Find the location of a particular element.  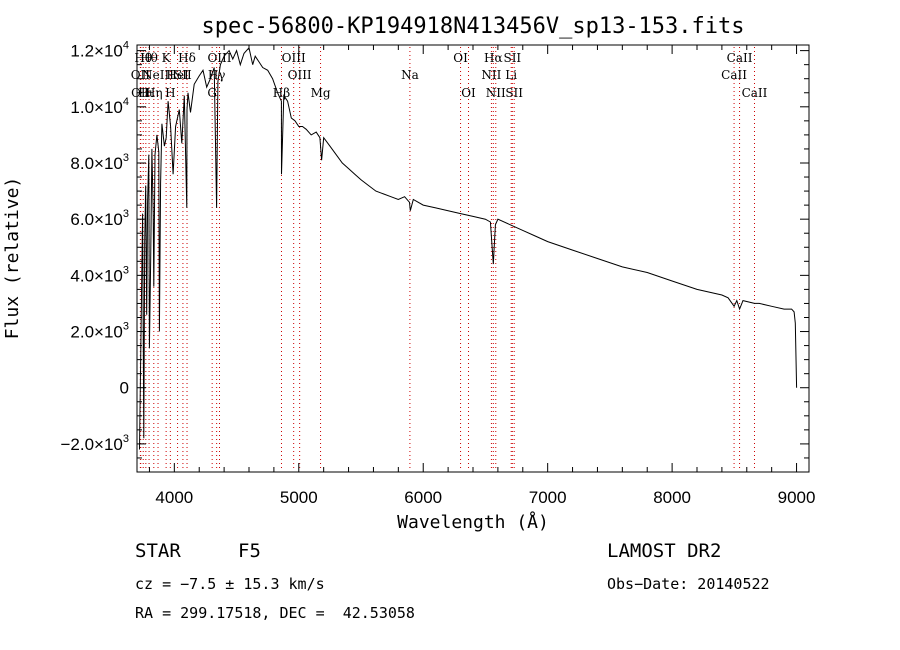

spectral-line-label: Mg is located at coordinates (321, 93).